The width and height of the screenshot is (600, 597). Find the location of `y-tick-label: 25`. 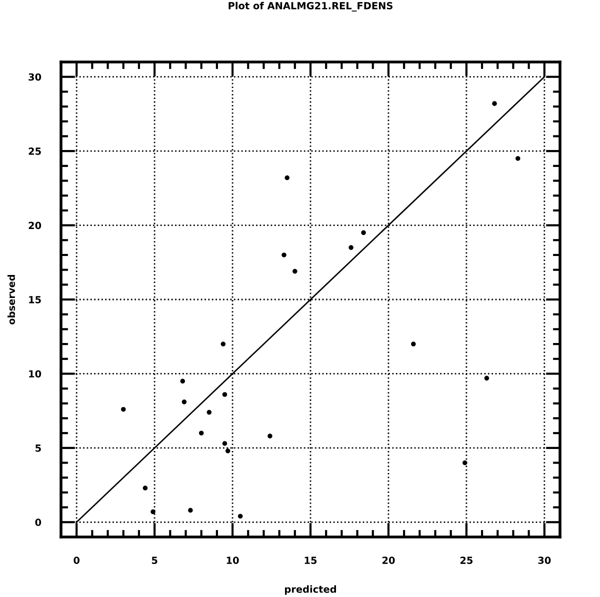

y-tick-label: 25 is located at coordinates (34, 151).